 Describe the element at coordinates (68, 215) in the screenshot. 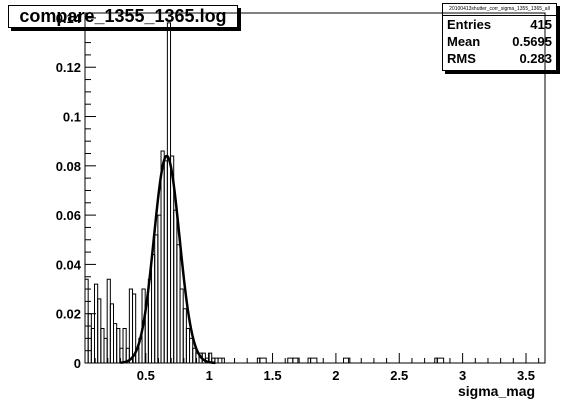

I see `y-tick-label: 0.06` at that location.